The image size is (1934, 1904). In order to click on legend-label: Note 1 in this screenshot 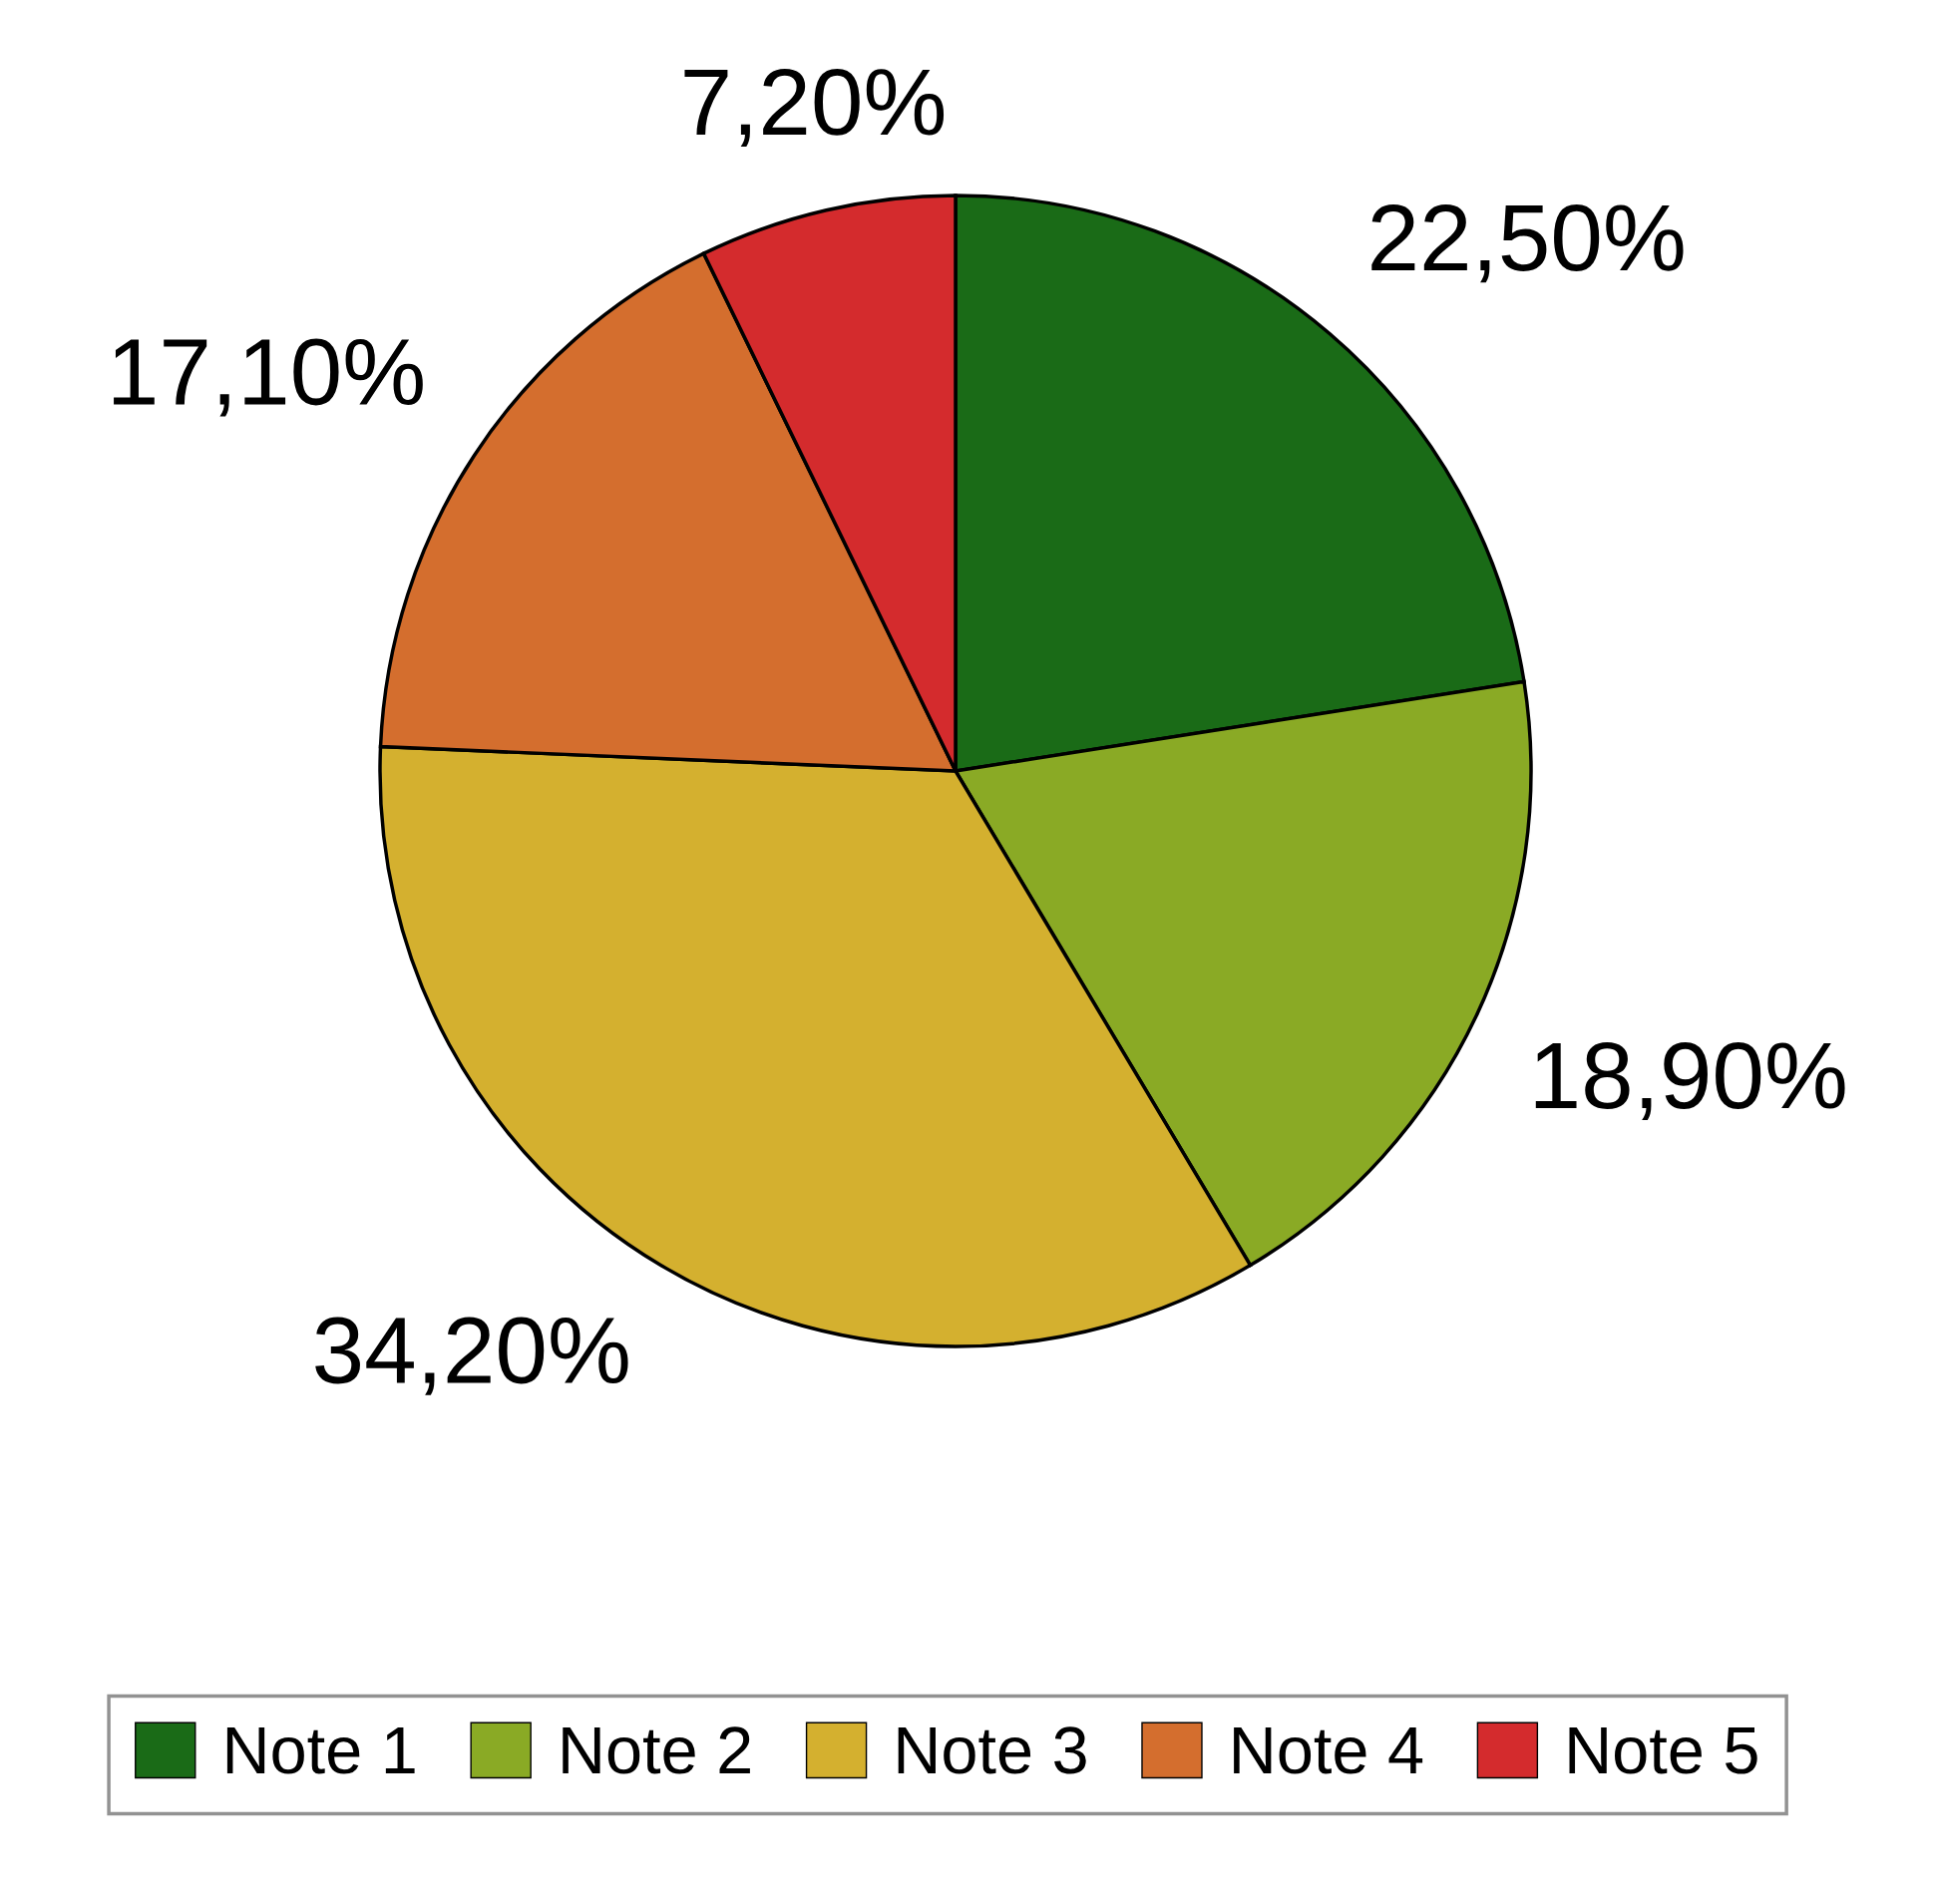, I will do `click(320, 1750)`.